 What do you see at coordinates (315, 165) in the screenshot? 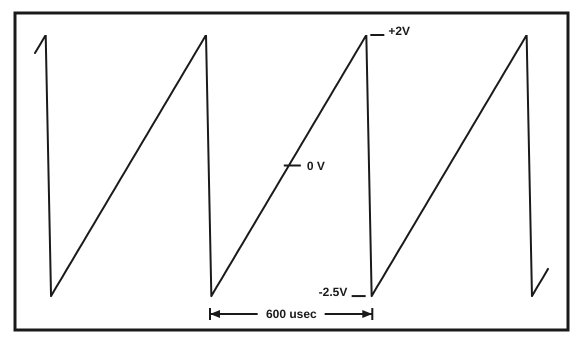
I see `annotation: 0 V` at bounding box center [315, 165].